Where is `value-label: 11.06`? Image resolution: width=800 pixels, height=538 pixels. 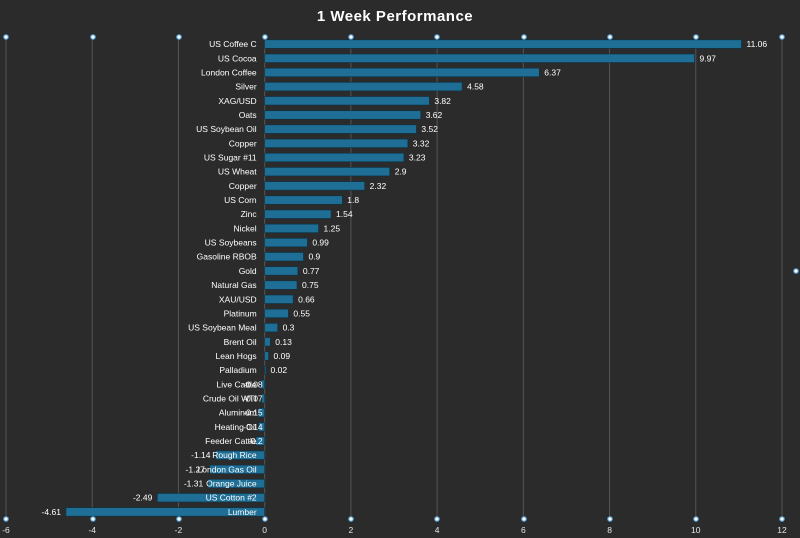 value-label: 11.06 is located at coordinates (756, 44).